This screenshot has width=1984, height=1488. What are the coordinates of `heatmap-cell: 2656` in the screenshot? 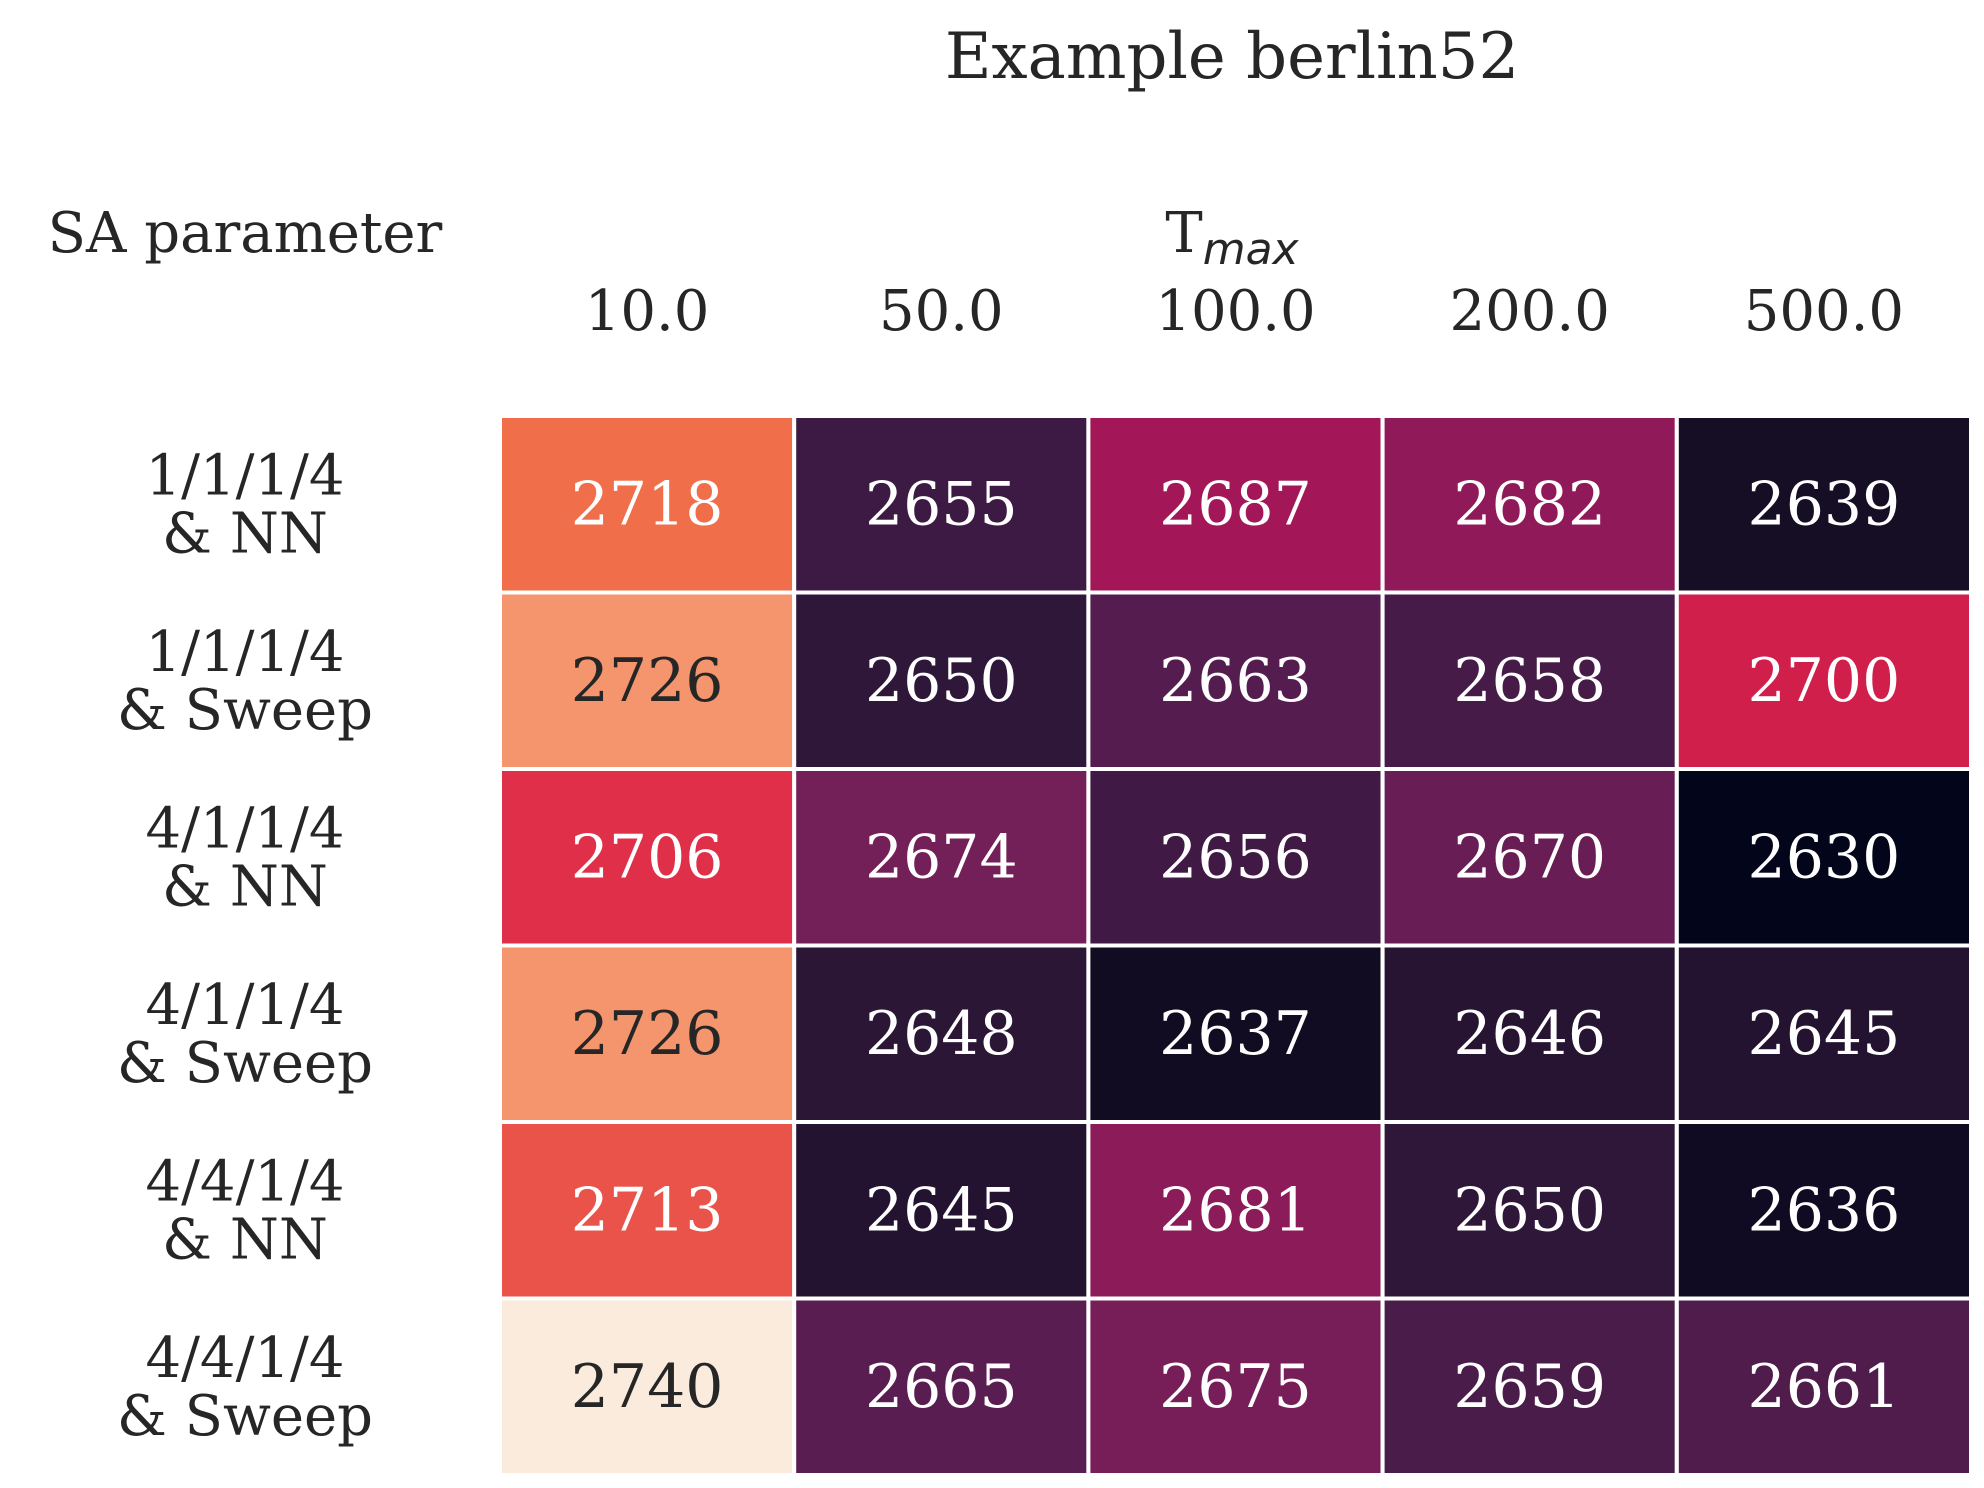 It's located at (1235, 857).